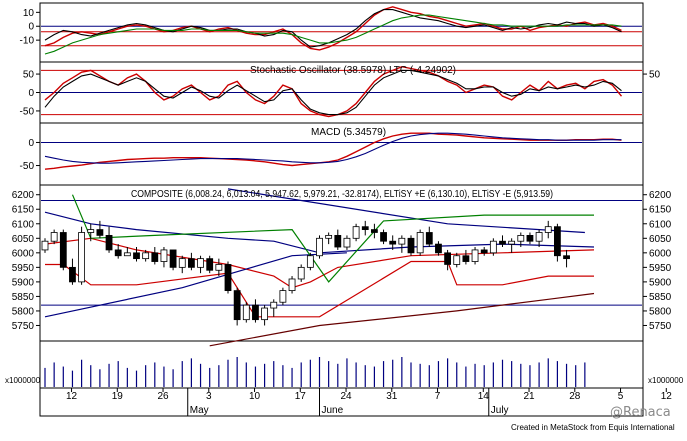  I want to click on y-tick-label-left: -50, so click(27, 166).